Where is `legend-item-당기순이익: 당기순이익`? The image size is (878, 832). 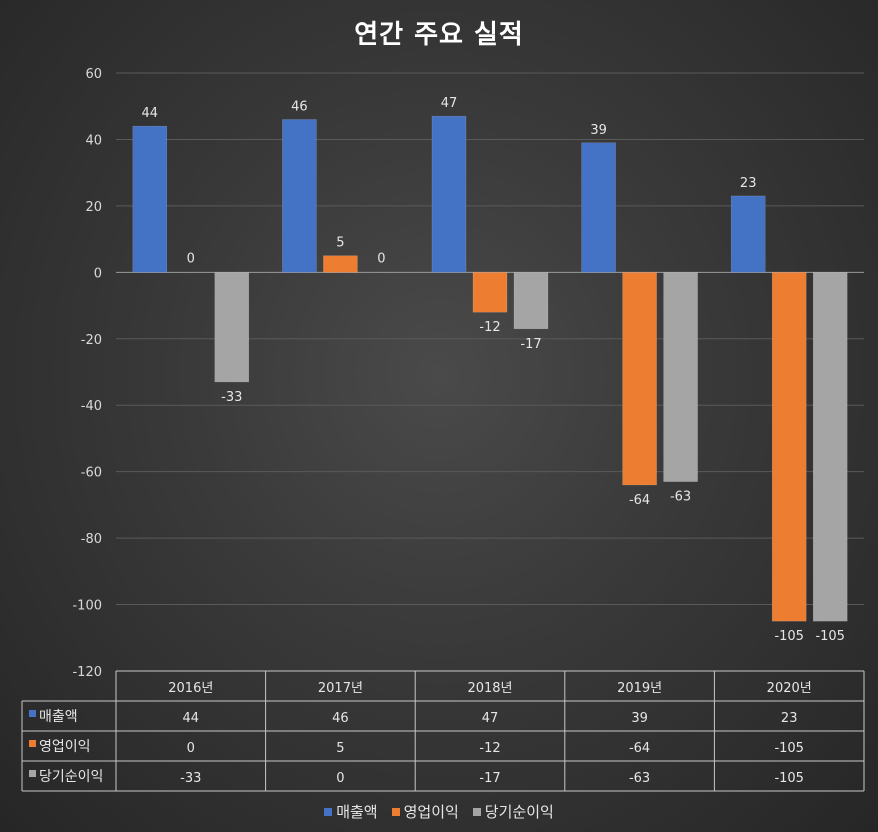 legend-item-당기순이익: 당기순이익 is located at coordinates (513, 811).